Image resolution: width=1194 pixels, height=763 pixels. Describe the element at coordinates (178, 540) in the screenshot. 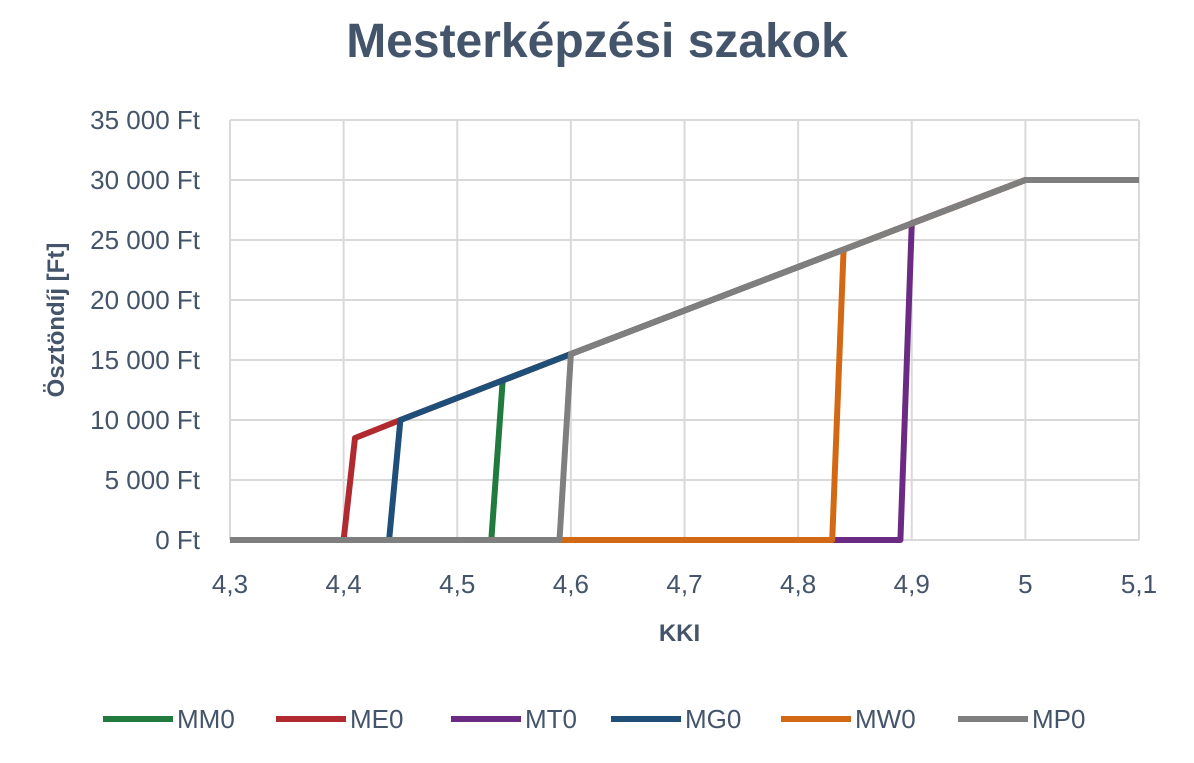

I see `y-tick-label: 0 Ft` at that location.